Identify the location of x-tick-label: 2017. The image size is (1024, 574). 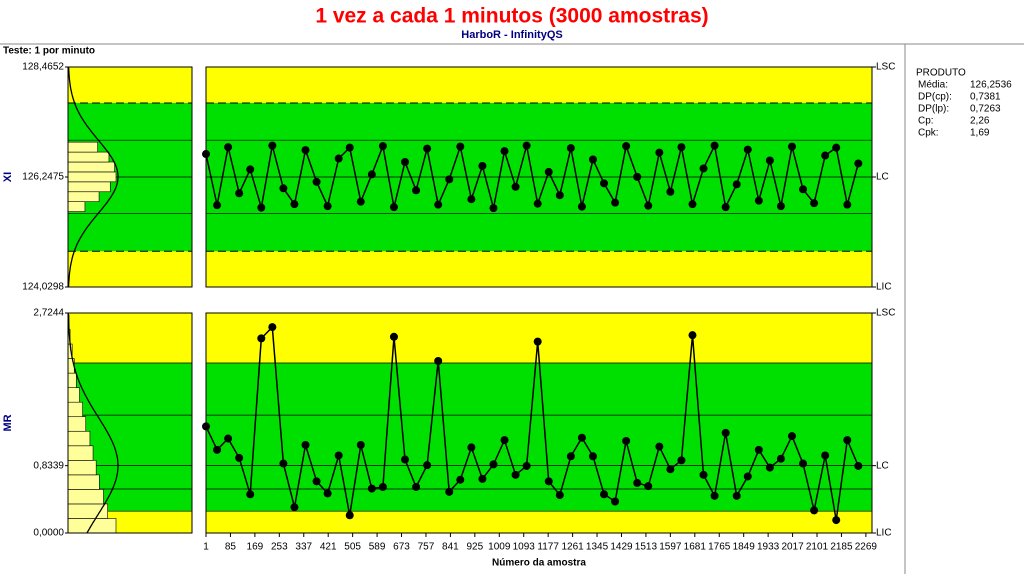
(792, 547).